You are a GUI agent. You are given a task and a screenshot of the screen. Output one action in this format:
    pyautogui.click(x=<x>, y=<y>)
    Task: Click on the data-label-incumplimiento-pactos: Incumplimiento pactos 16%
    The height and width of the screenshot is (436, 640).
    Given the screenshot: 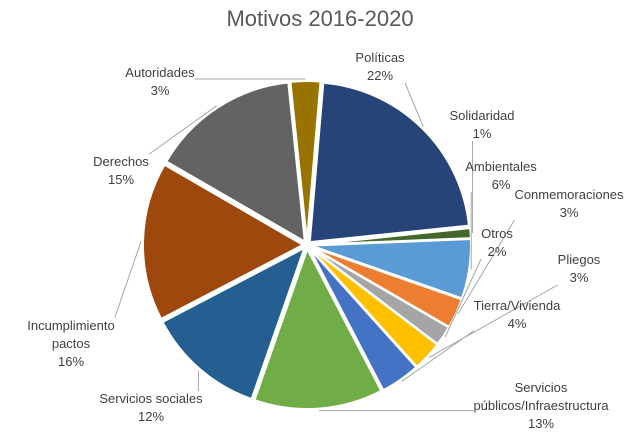 What is the action you would take?
    pyautogui.click(x=70, y=343)
    